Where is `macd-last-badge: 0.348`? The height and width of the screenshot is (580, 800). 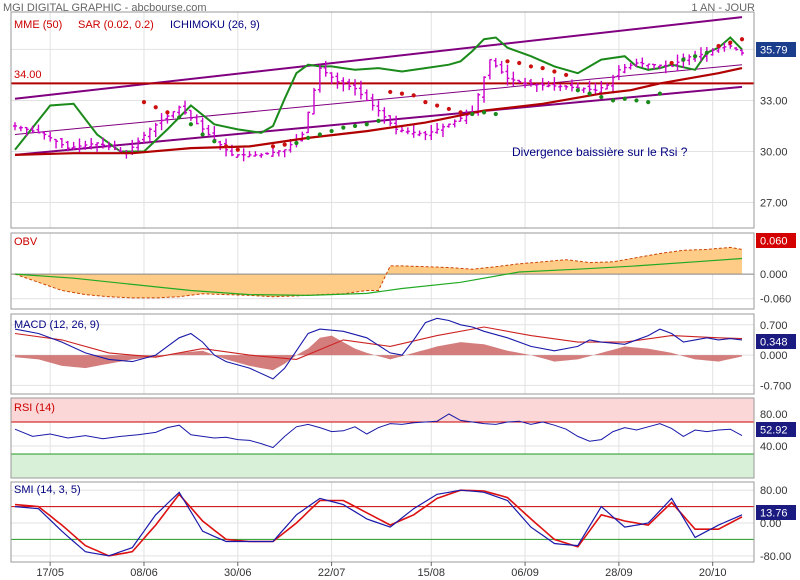 macd-last-badge: 0.348 is located at coordinates (776, 341).